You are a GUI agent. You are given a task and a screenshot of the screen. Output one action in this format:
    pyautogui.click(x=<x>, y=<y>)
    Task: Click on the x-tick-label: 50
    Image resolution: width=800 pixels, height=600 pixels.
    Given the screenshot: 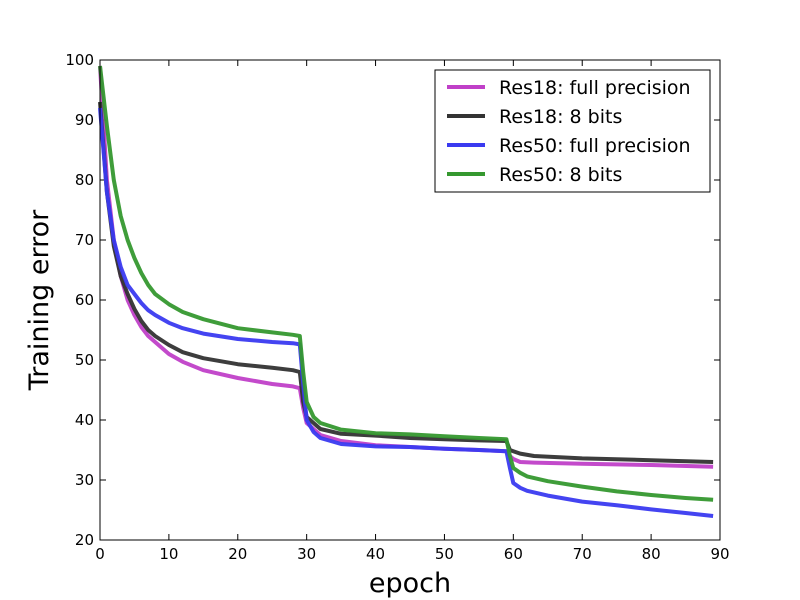 What is the action you would take?
    pyautogui.click(x=444, y=554)
    